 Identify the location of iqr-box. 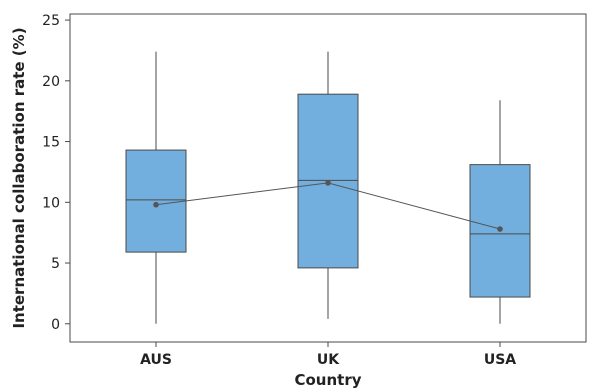
(156, 201).